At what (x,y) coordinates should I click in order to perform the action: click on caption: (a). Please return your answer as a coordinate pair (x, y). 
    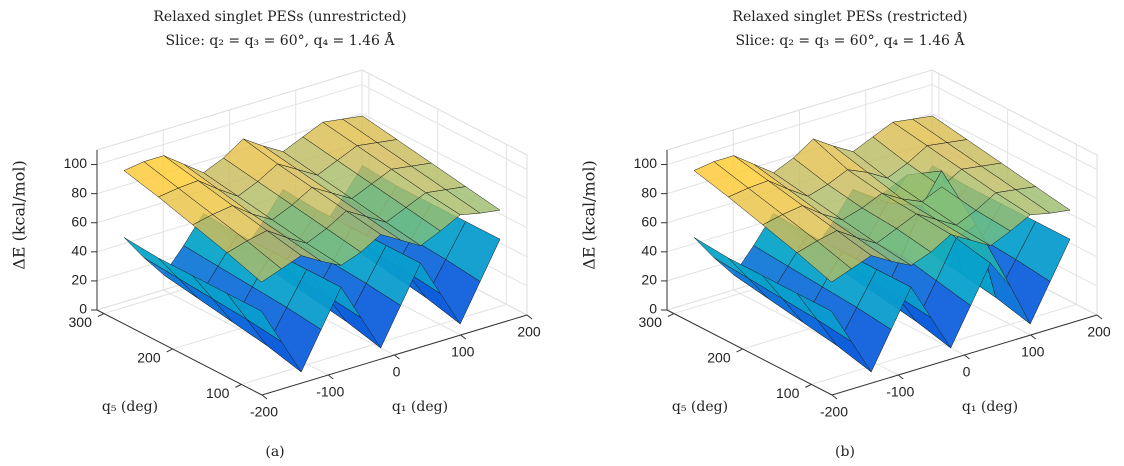
    Looking at the image, I should click on (274, 452).